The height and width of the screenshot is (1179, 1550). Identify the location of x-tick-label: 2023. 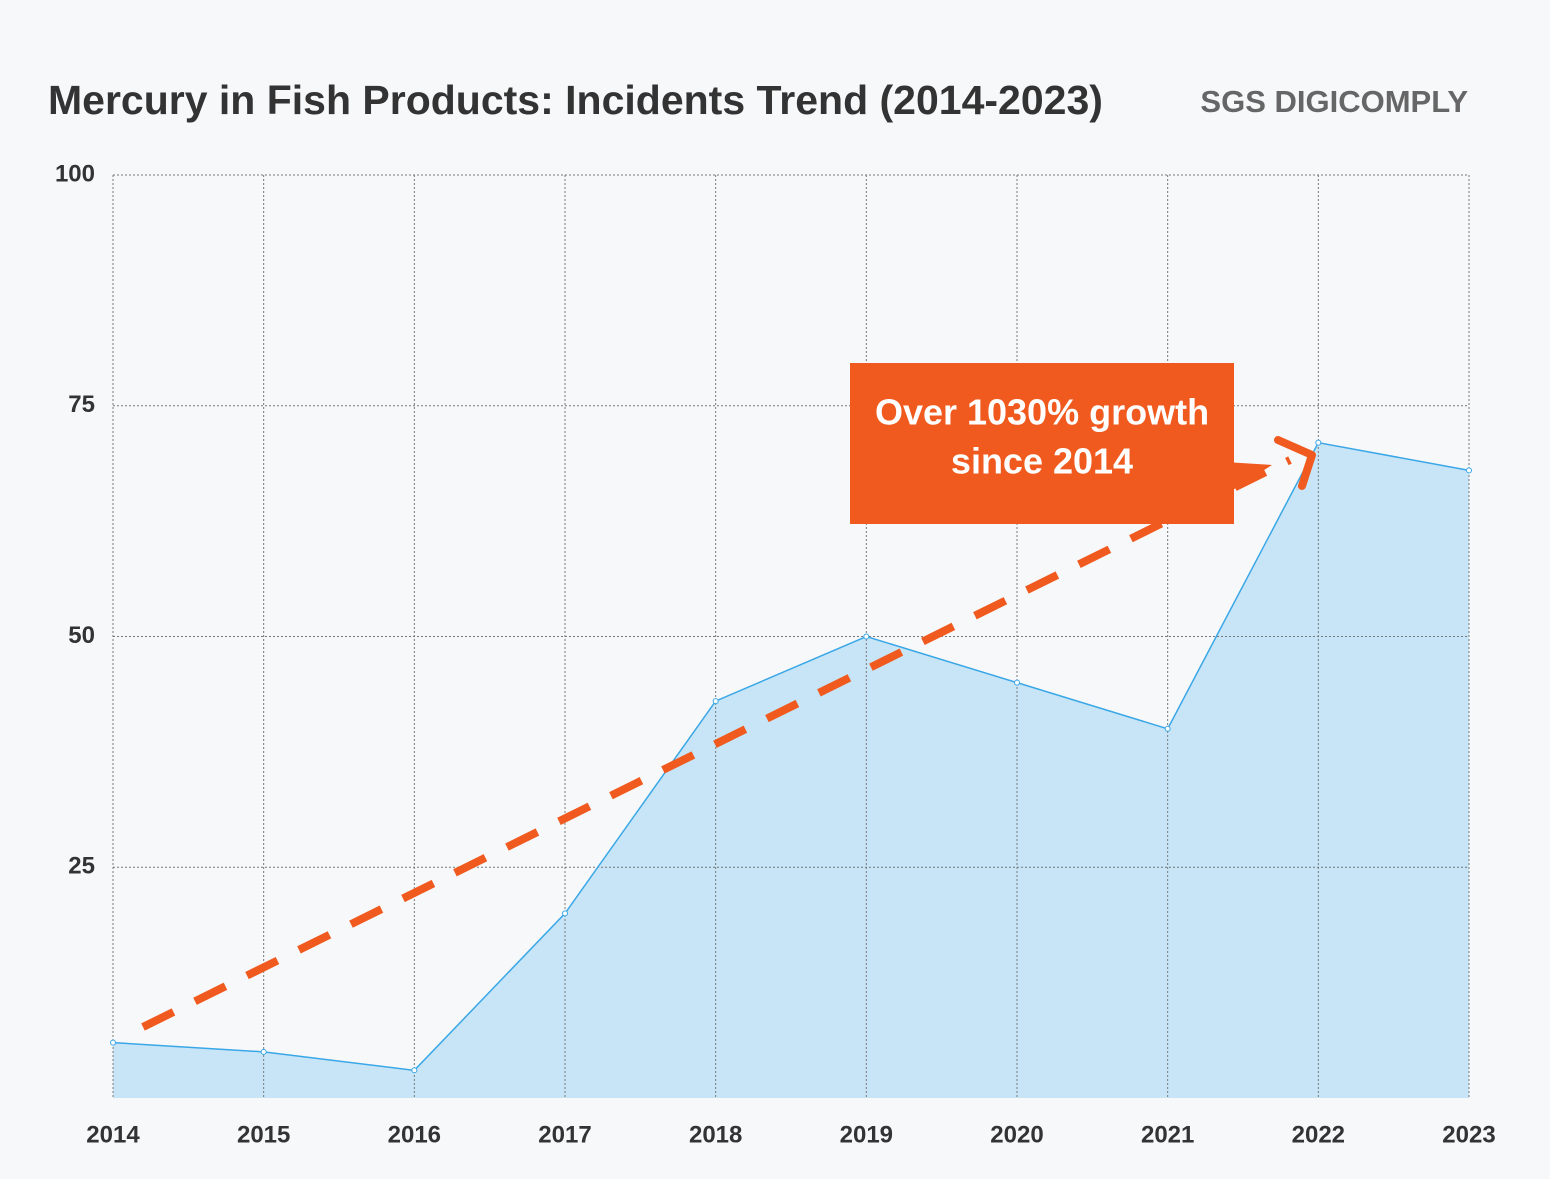
(1468, 1134).